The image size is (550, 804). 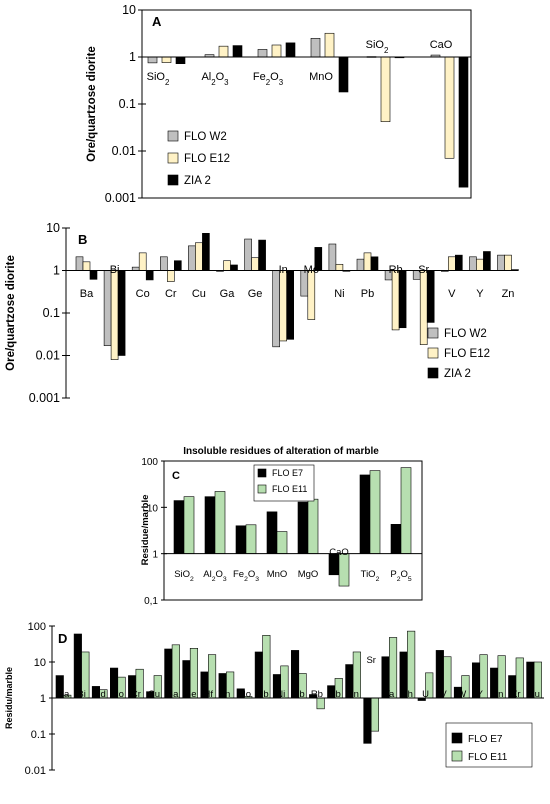 I want to click on category-label: Ba, so click(x=64, y=694).